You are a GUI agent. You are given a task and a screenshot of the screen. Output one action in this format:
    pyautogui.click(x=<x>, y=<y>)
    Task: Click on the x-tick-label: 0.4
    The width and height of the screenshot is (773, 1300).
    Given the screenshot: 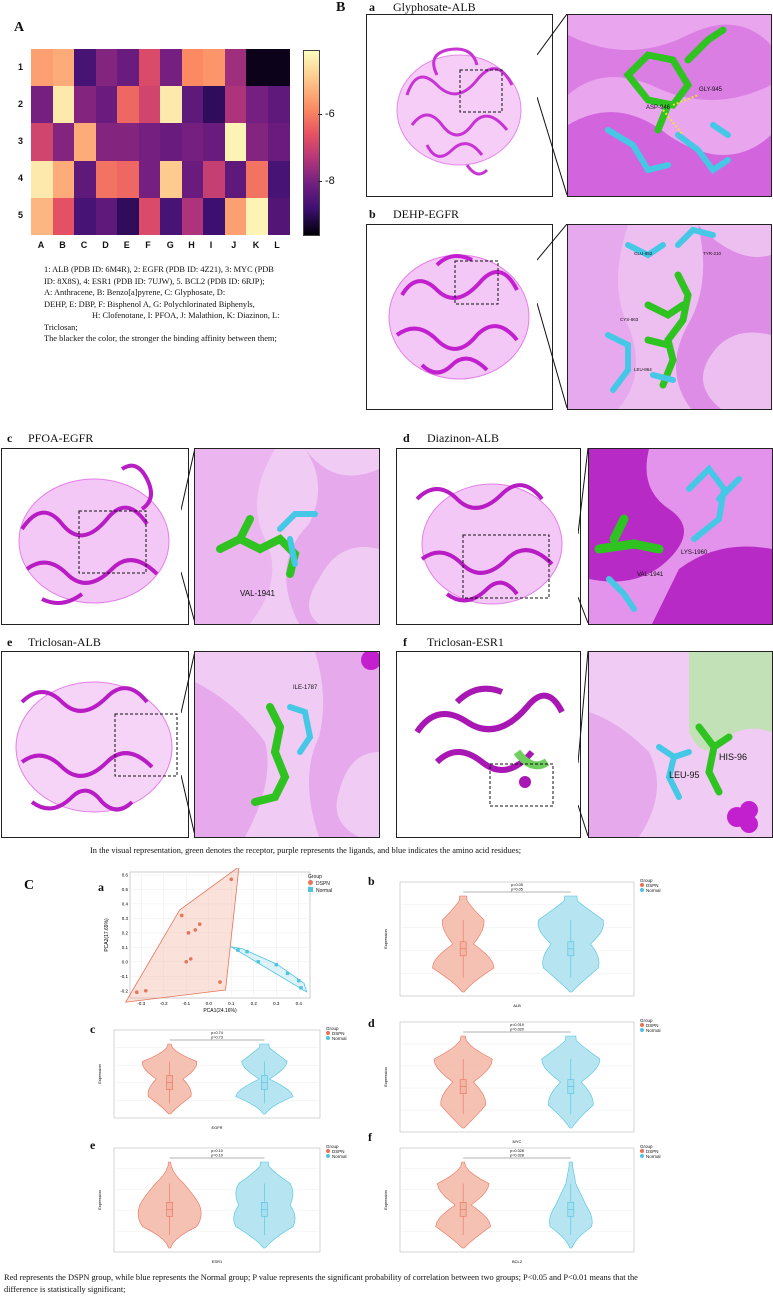 What is the action you would take?
    pyautogui.click(x=299, y=1003)
    